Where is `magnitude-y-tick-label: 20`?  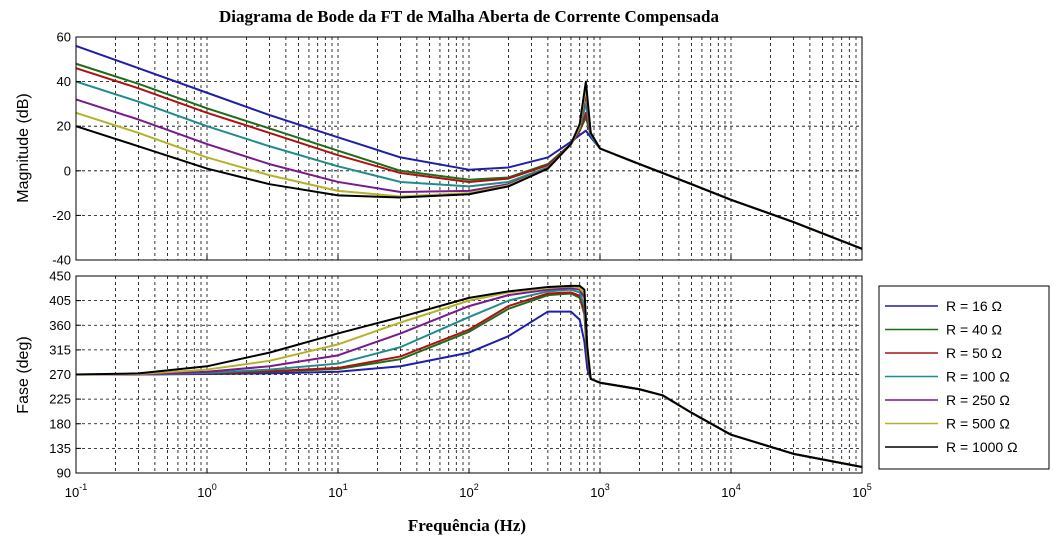
magnitude-y-tick-label: 20 is located at coordinates (64, 126).